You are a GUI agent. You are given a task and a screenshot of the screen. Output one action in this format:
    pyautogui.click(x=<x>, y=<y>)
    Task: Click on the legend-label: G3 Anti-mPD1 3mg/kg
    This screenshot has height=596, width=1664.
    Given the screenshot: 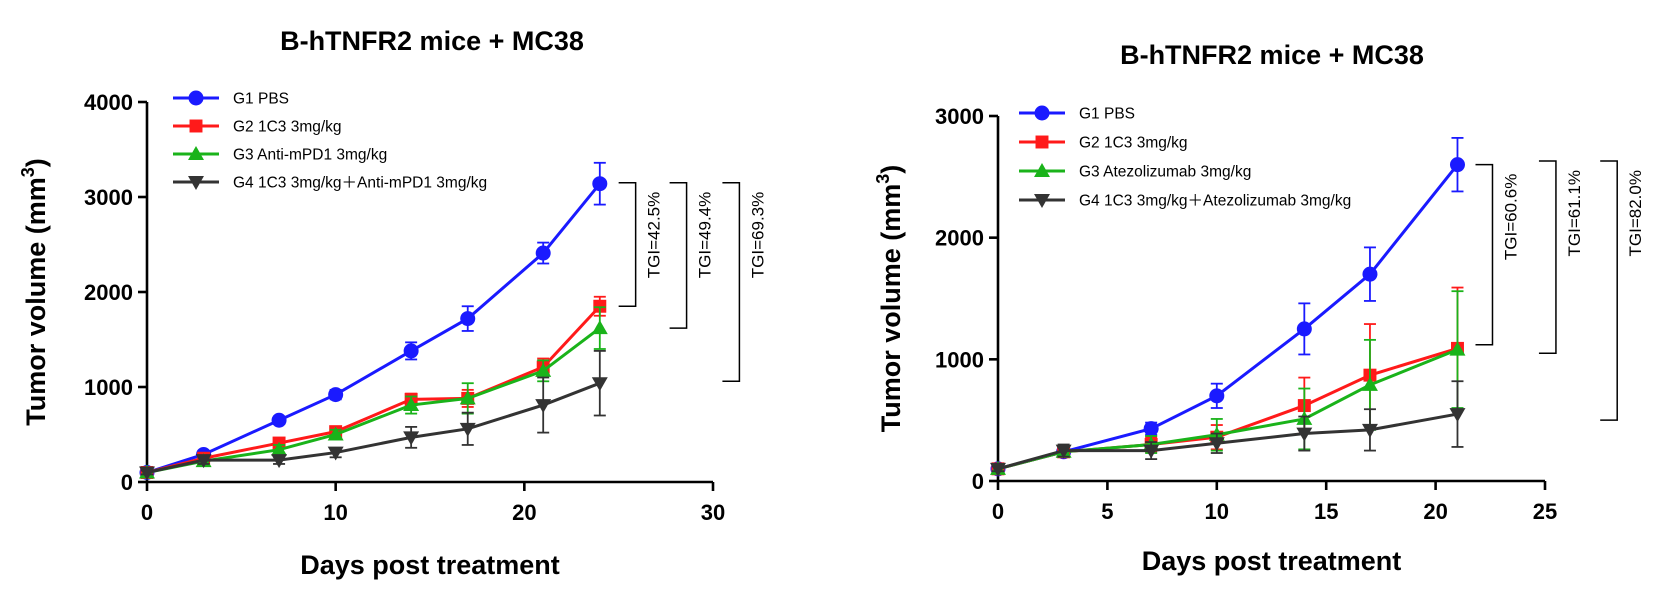 What is the action you would take?
    pyautogui.click(x=310, y=155)
    